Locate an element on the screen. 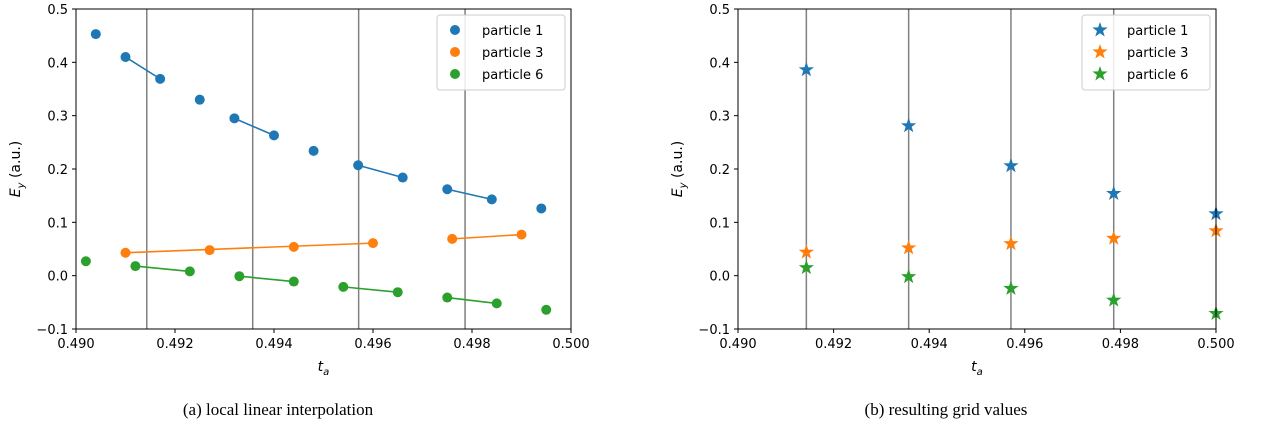 This screenshot has width=1262, height=428. caption-a: (a) local linear interpolation is located at coordinates (278, 409).